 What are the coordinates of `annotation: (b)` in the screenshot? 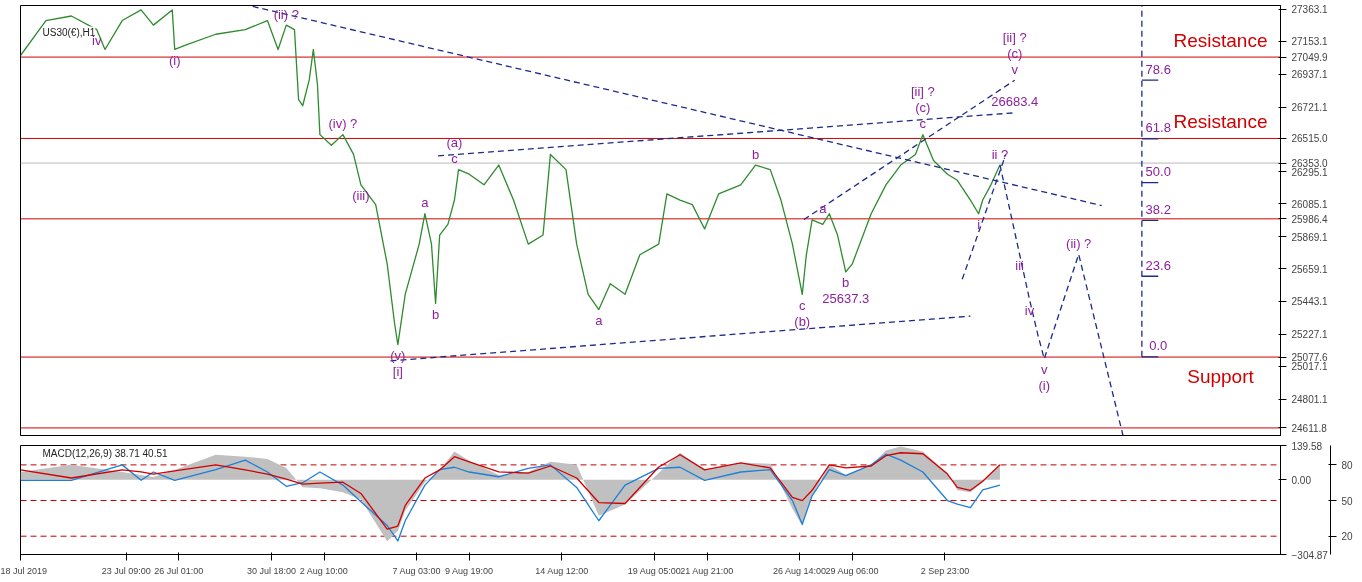 It's located at (802, 321).